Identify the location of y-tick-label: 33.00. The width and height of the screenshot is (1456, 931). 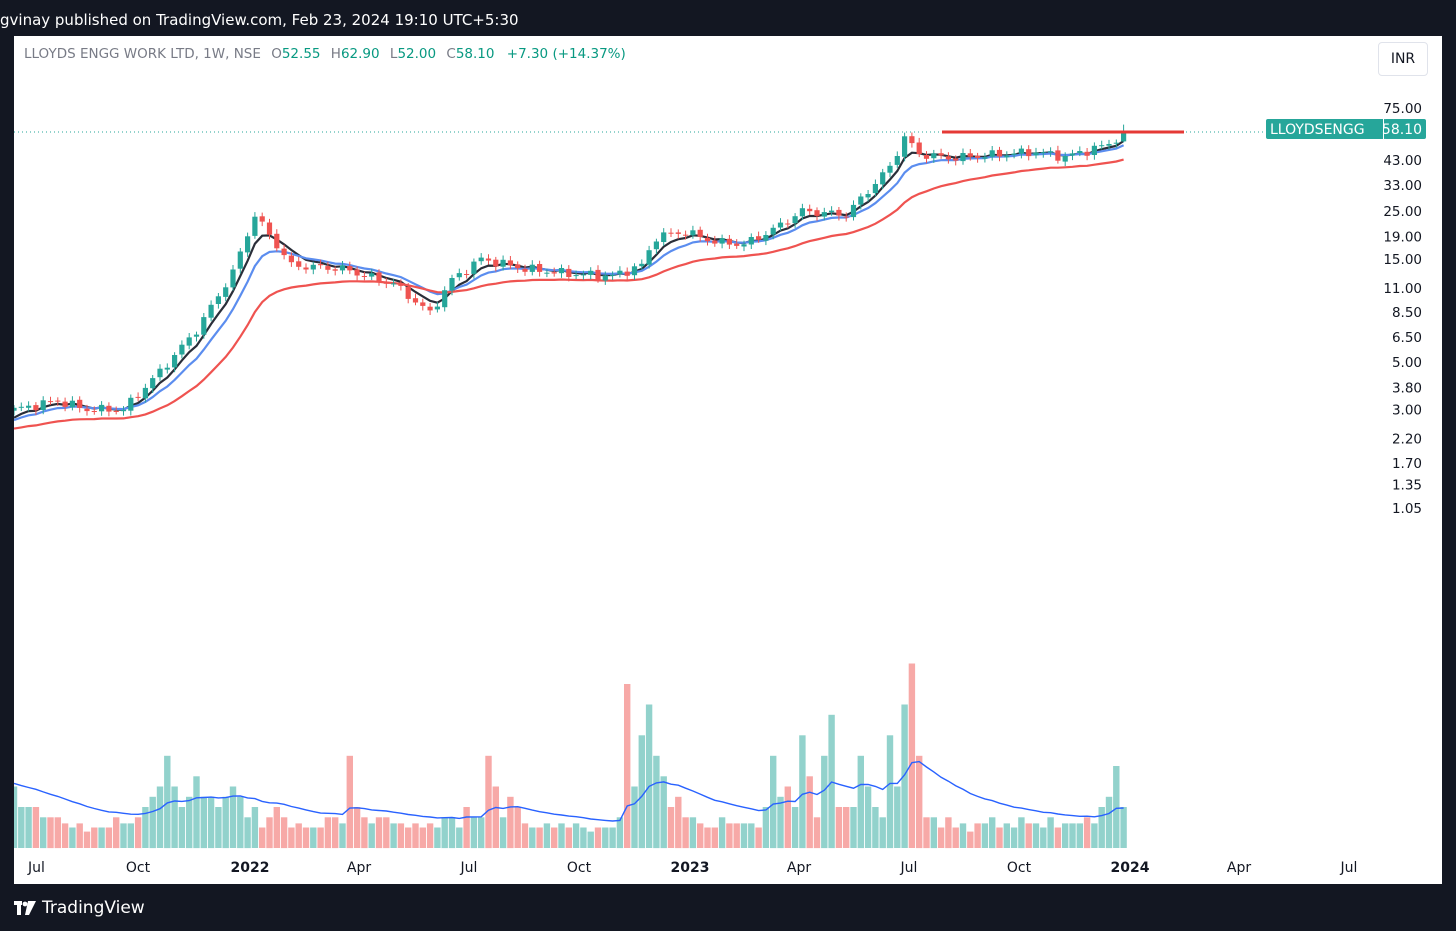
(1402, 186).